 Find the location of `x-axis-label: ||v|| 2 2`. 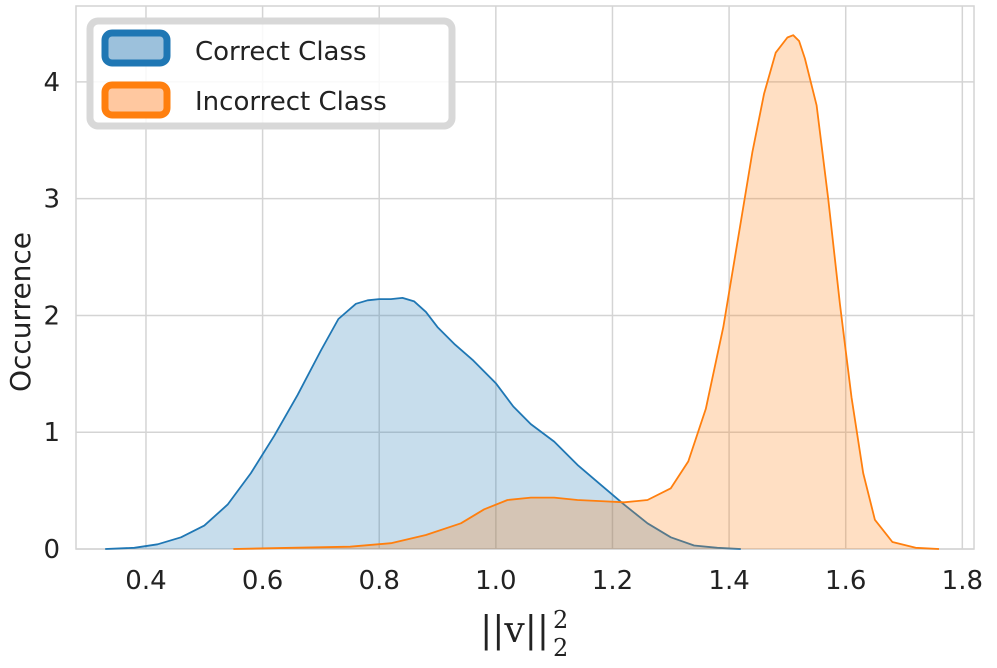

x-axis-label: ||v|| 2 2 is located at coordinates (524, 634).